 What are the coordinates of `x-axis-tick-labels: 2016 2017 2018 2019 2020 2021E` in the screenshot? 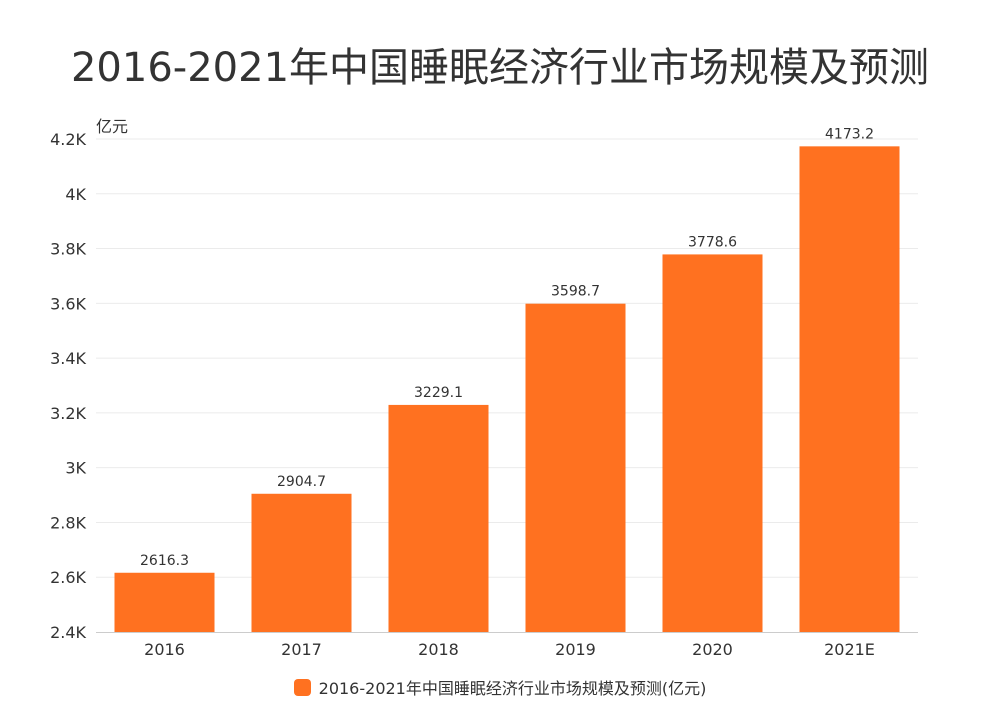 It's located at (509, 649).